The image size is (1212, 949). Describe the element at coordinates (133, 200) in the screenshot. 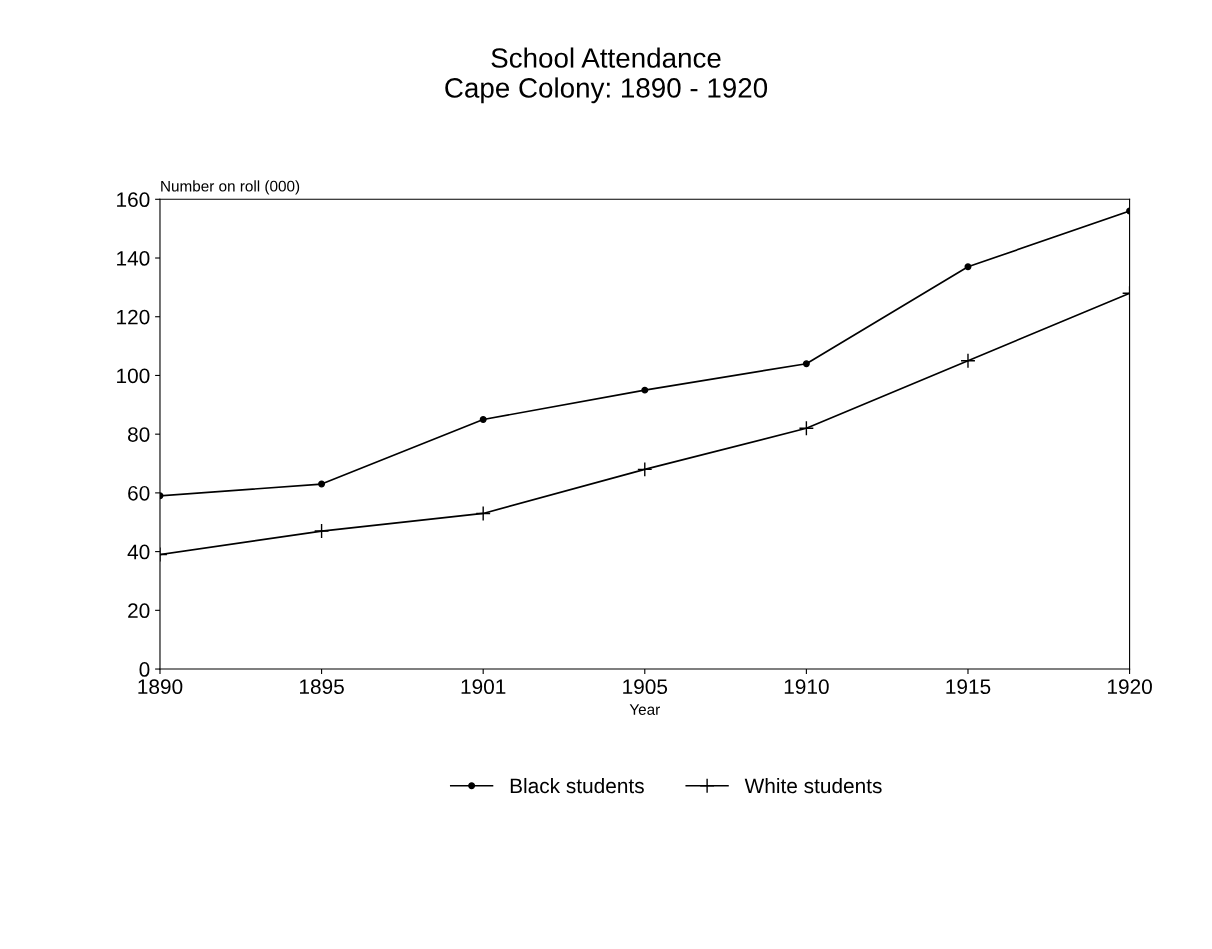

I see `y-tick-label: 160` at that location.